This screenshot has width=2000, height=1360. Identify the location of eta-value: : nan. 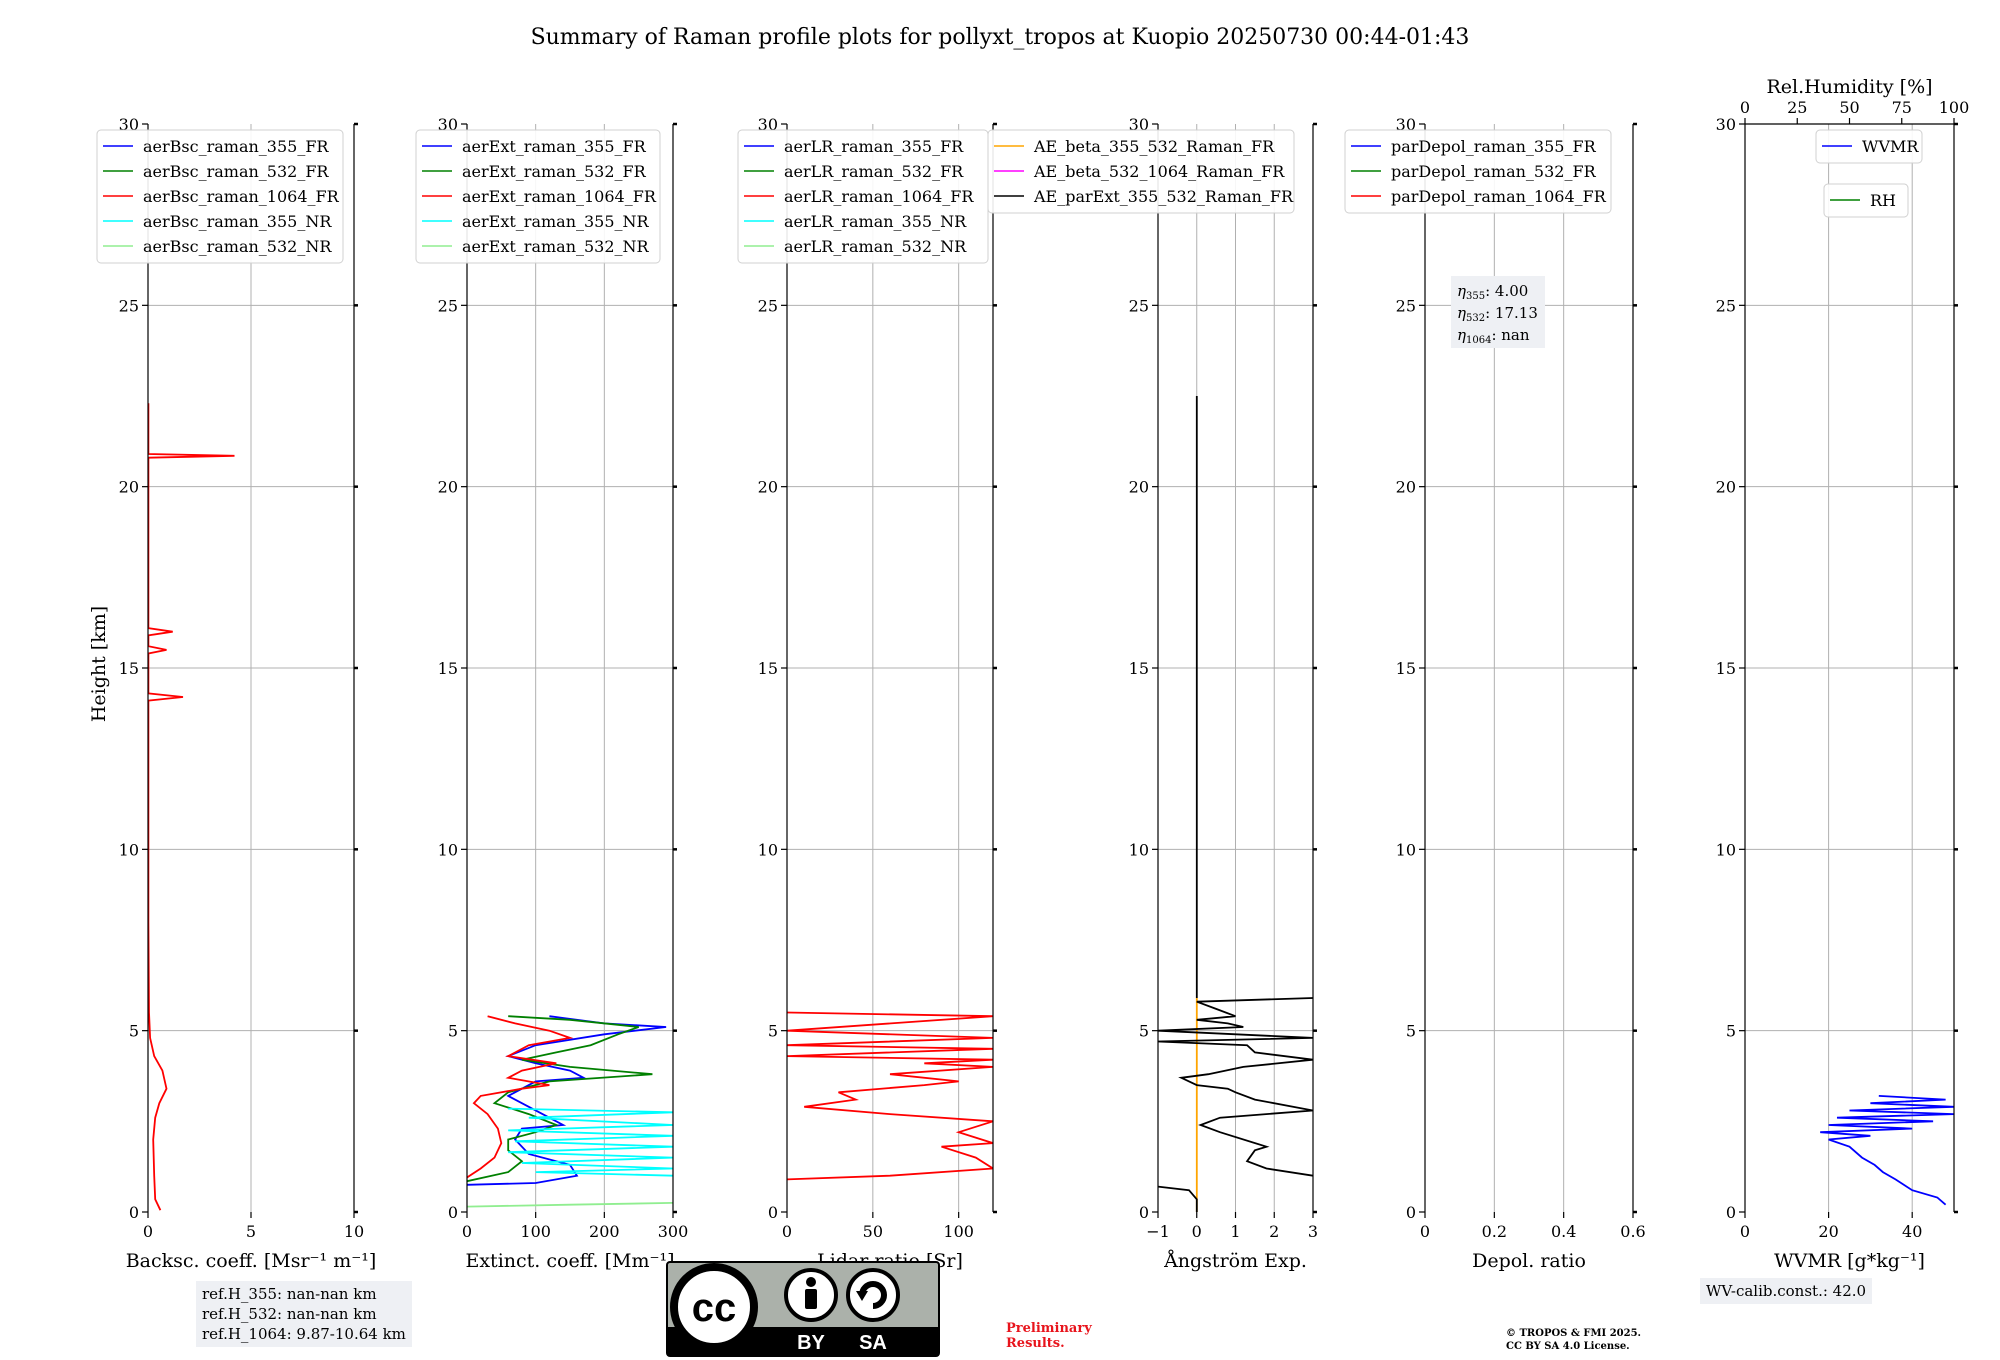
(1510, 335).